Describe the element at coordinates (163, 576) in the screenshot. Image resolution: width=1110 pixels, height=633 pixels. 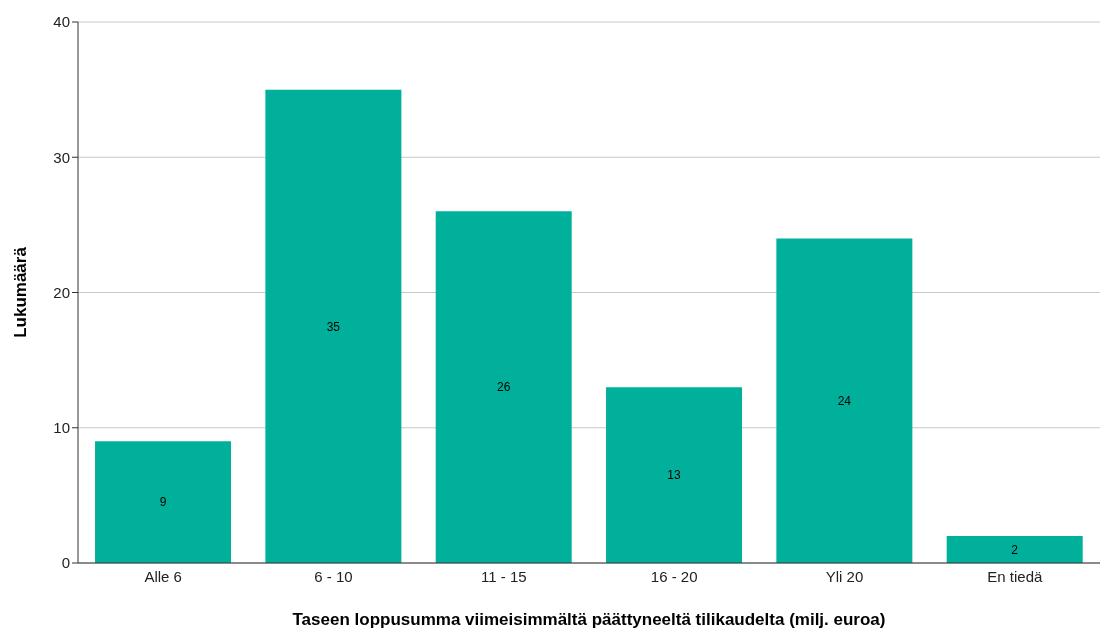
I see `x-tick-label: Alle 6` at that location.